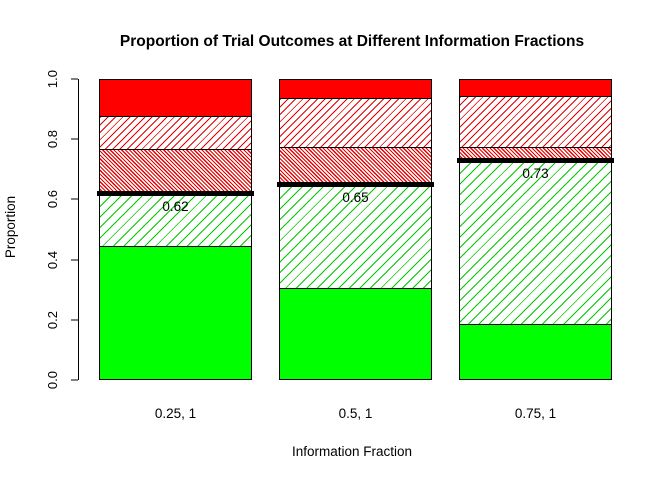 Image resolution: width=672 pixels, height=480 pixels. I want to click on y-tick-label: 0.4, so click(52, 259).